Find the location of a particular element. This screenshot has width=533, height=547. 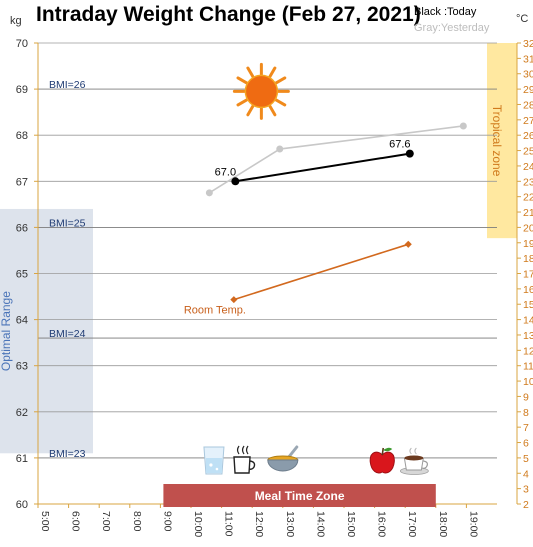

x-tick-label: 18:00 is located at coordinates (443, 524).